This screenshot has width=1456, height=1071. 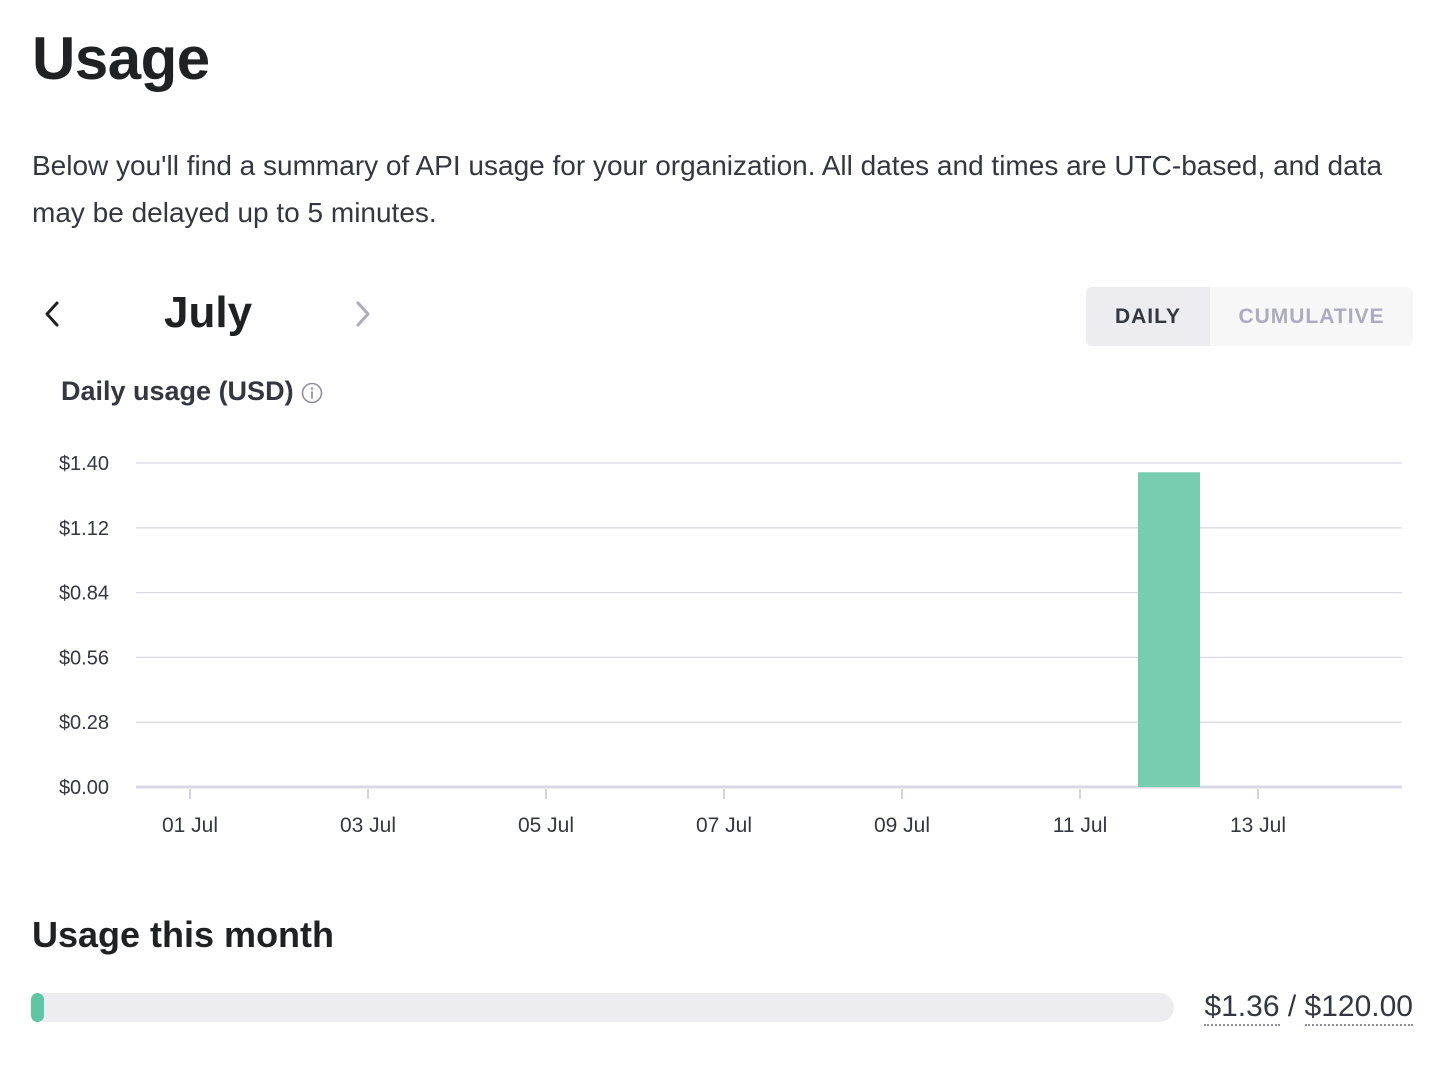 I want to click on y-tick-label: $1.40, so click(x=84, y=464).